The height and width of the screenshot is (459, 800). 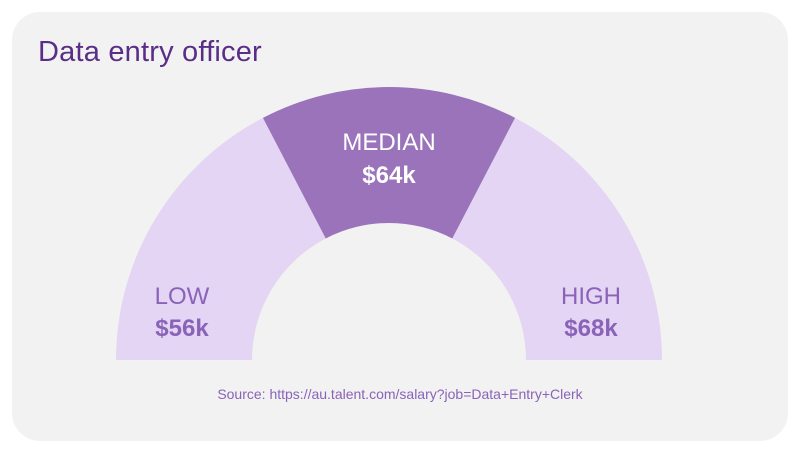 What do you see at coordinates (182, 296) in the screenshot?
I see `low-label: LOW` at bounding box center [182, 296].